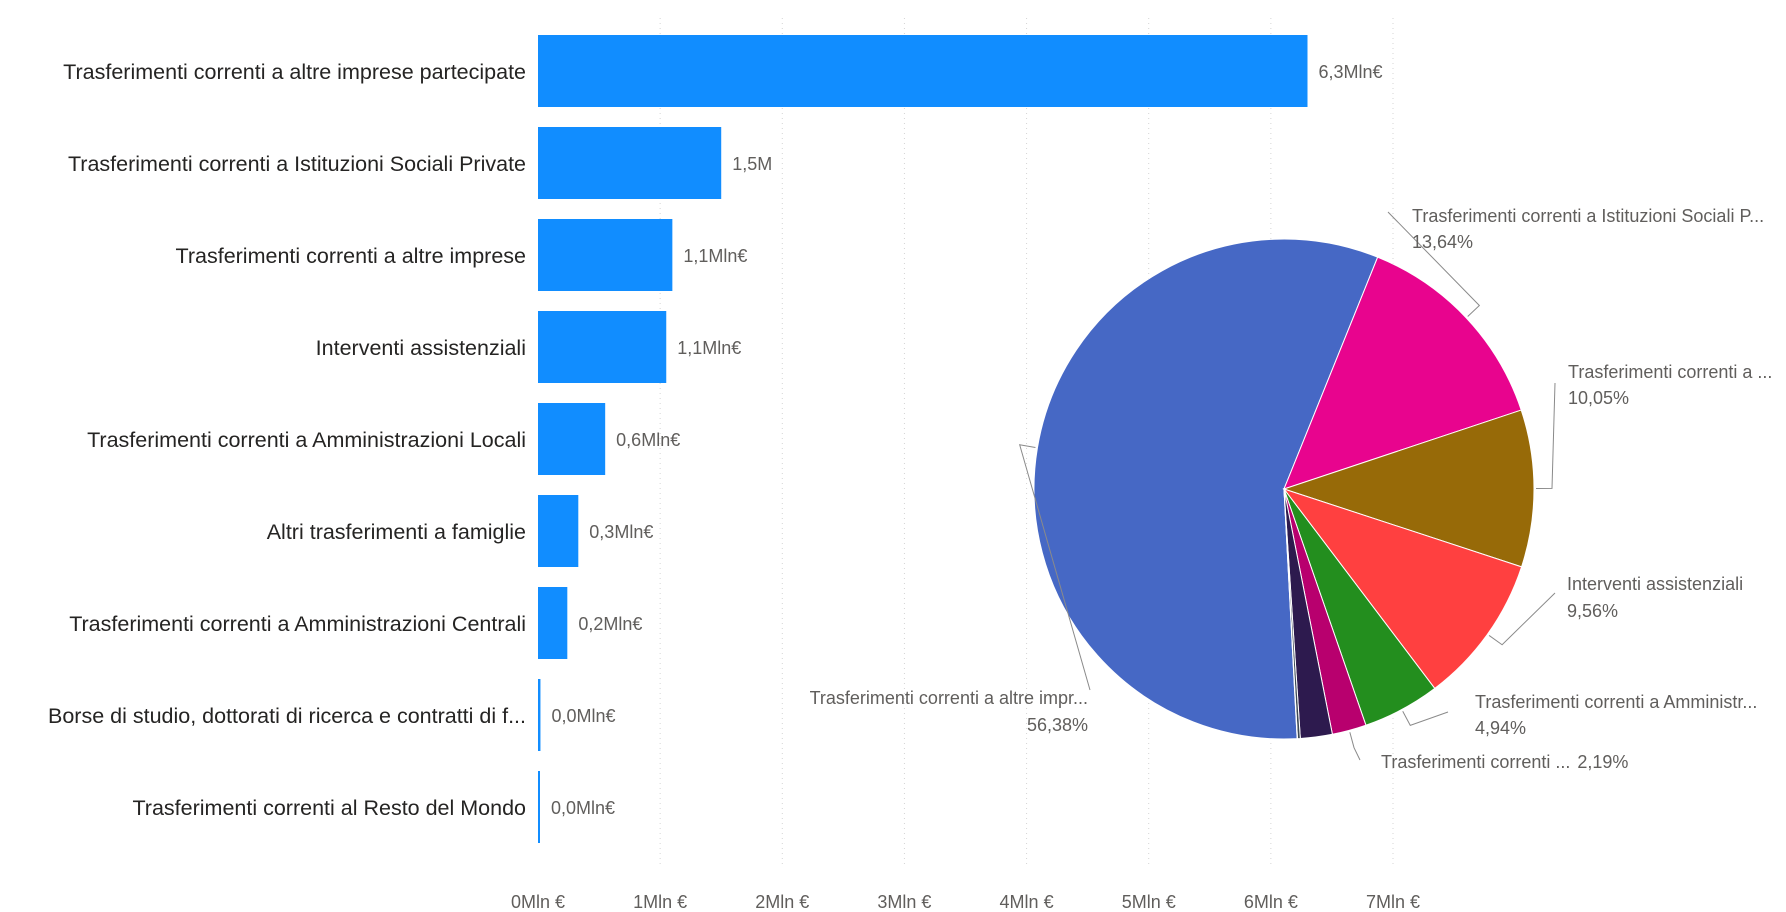 The height and width of the screenshot is (912, 1786). Describe the element at coordinates (1592, 611) in the screenshot. I see `pie-slice-percent: 9,56%` at that location.